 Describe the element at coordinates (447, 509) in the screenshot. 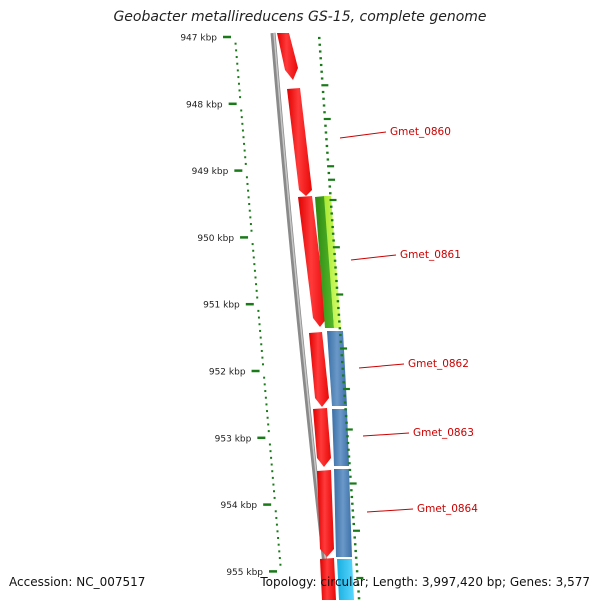

I see `gene-label-gmet-0864: Gmet_0864` at that location.